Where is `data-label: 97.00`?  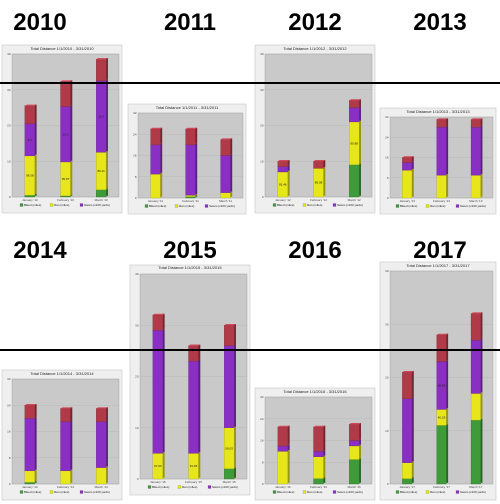
data-label: 97.00 is located at coordinates (158, 466).